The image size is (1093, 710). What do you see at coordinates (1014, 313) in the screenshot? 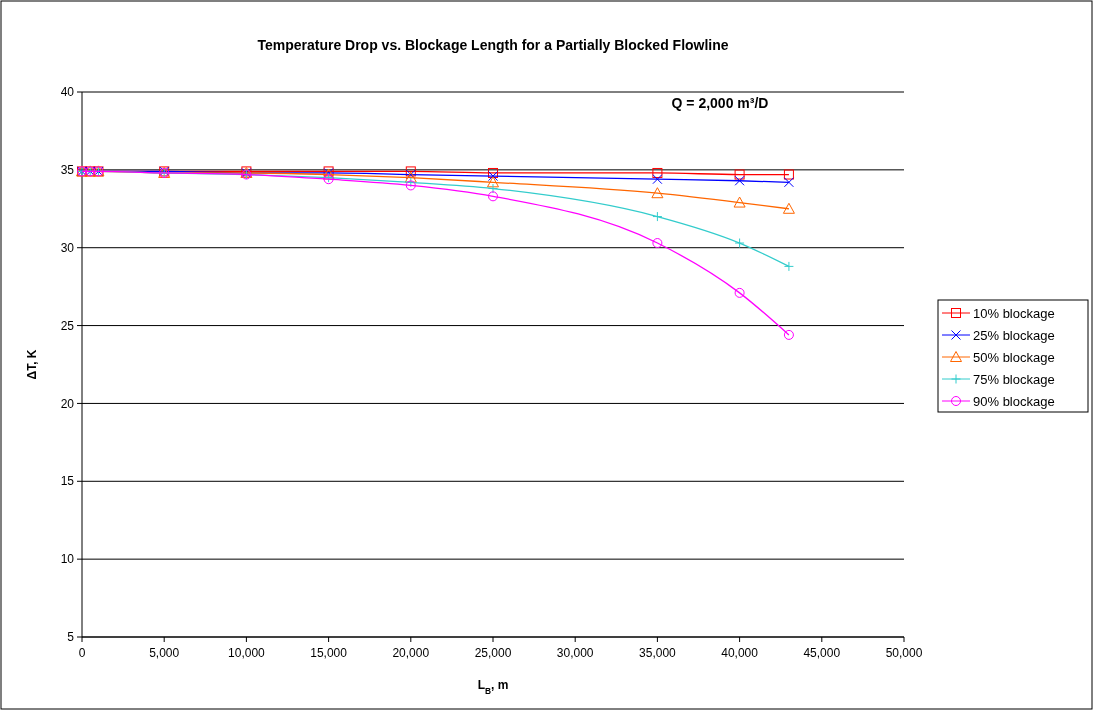
I see `legend-label: 10% blockage` at bounding box center [1014, 313].